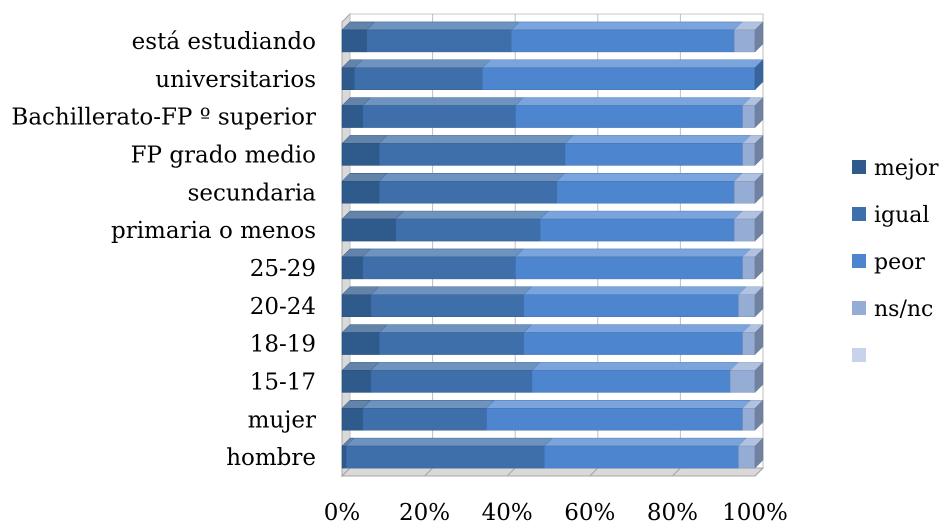 This screenshot has width=945, height=530. I want to click on x-tick-label: 0%, so click(342, 513).